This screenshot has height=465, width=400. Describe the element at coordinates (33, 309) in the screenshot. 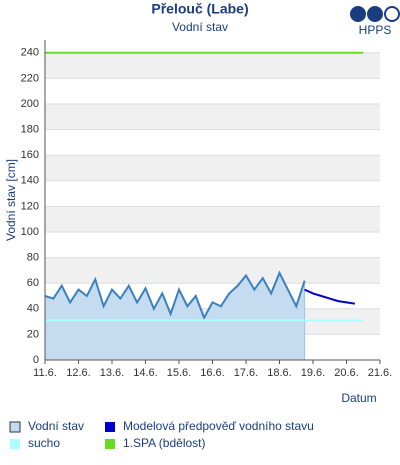

I see `y-tick-label: 40` at that location.